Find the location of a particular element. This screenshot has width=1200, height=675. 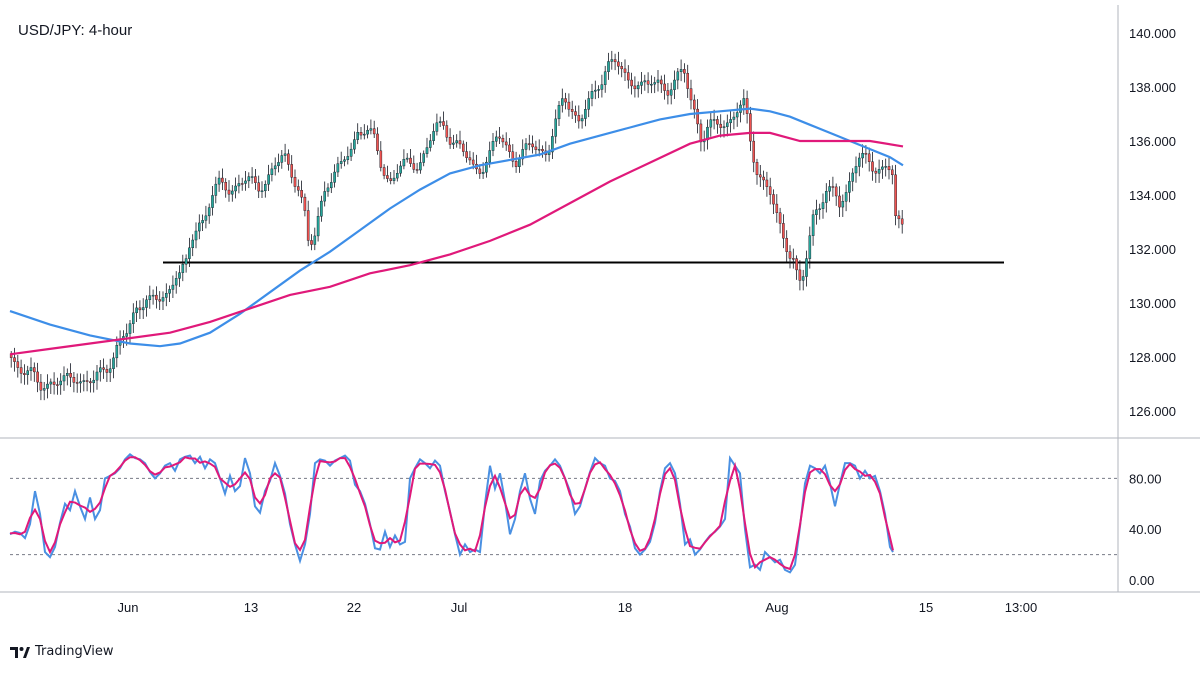

stochastic-tick-label: 80.00 is located at coordinates (1145, 478).